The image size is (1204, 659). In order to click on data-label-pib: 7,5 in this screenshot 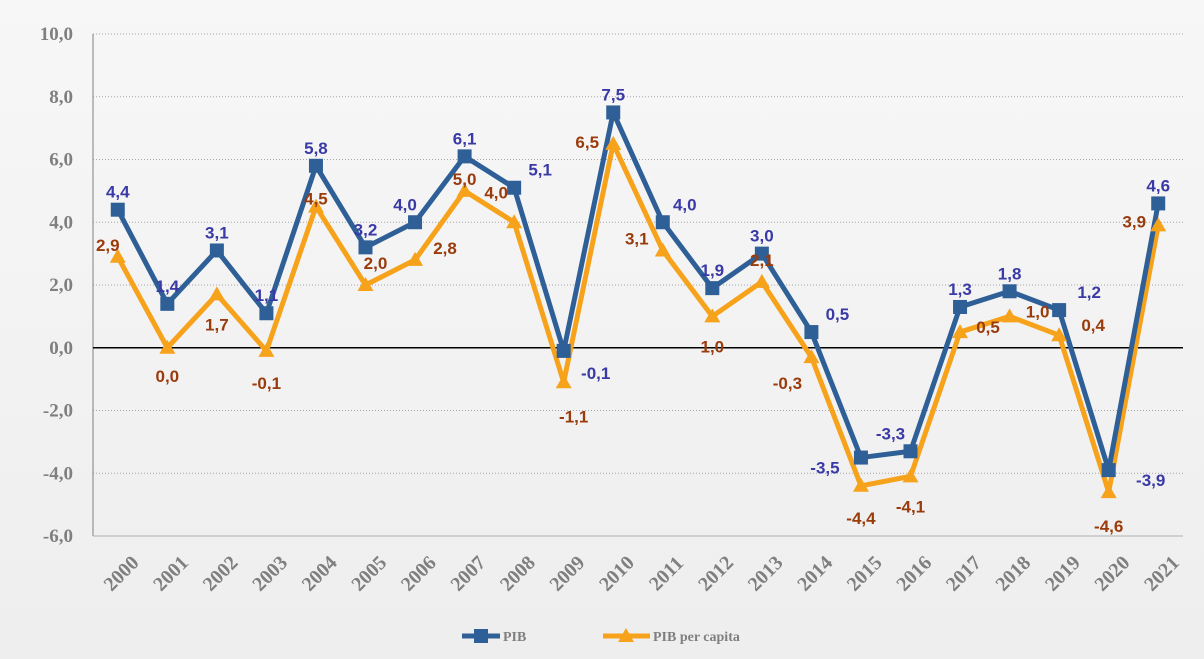, I will do `click(613, 94)`.